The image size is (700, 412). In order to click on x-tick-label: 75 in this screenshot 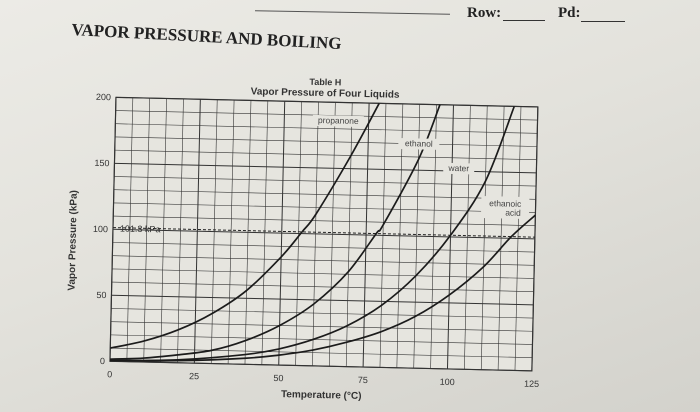, I will do `click(363, 380)`.